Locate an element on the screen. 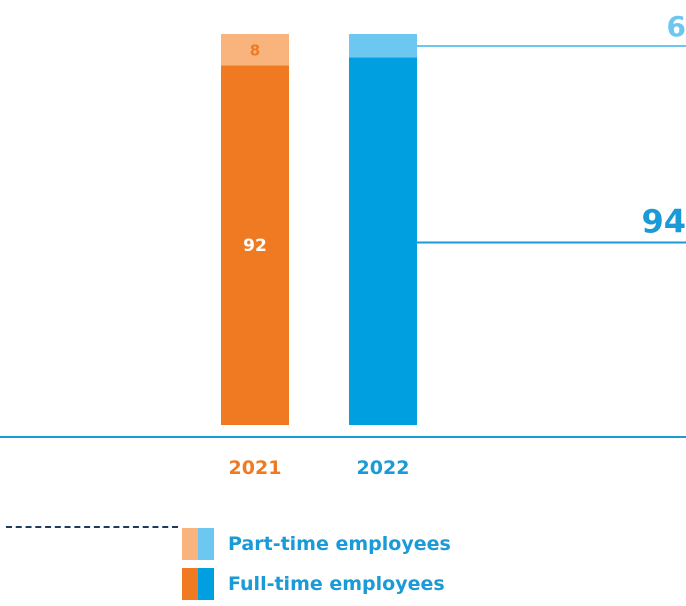 This screenshot has height=606, width=686. data-label-2021-part-time: 8 is located at coordinates (255, 51).